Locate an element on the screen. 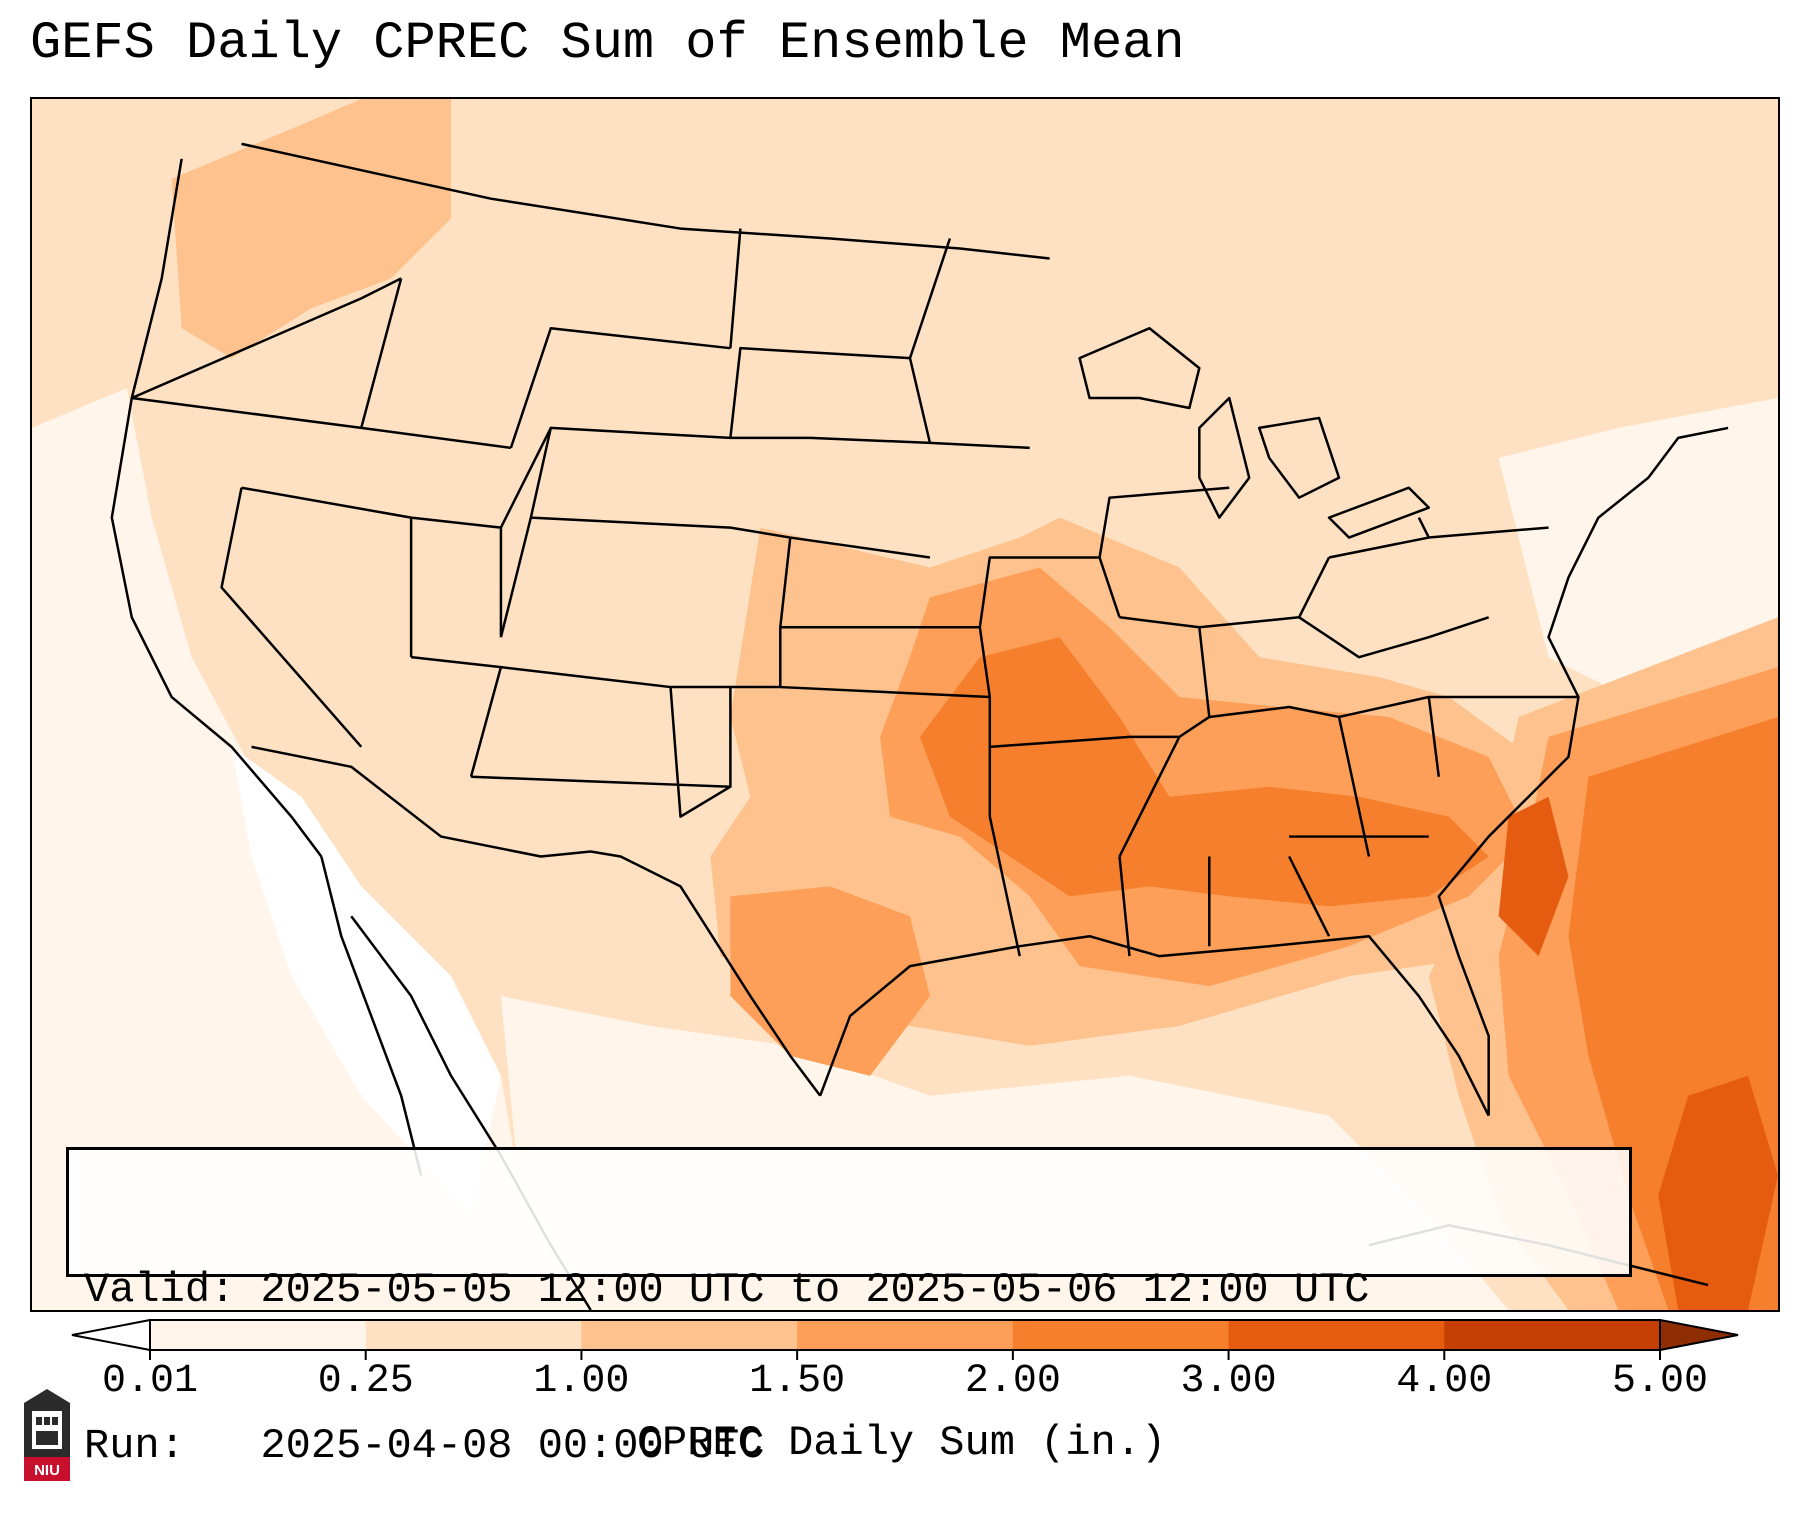 The width and height of the screenshot is (1803, 1524). colorbar-graphic is located at coordinates (905, 1339).